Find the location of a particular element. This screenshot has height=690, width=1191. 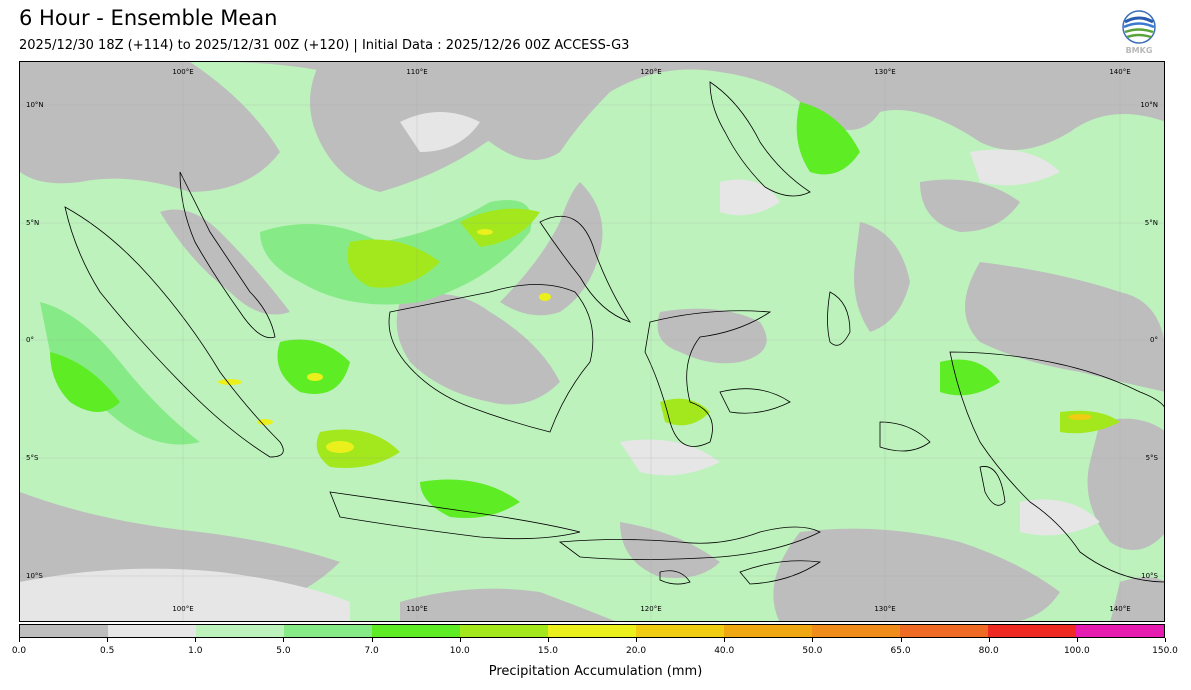

lat-label-left-1: 10°N is located at coordinates (35, 105).